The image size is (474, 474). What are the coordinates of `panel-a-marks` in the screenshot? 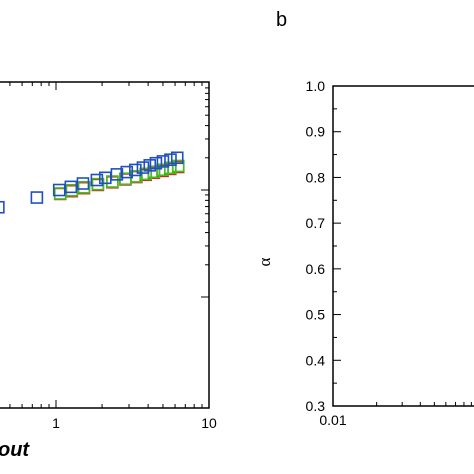 It's located at (92, 182).